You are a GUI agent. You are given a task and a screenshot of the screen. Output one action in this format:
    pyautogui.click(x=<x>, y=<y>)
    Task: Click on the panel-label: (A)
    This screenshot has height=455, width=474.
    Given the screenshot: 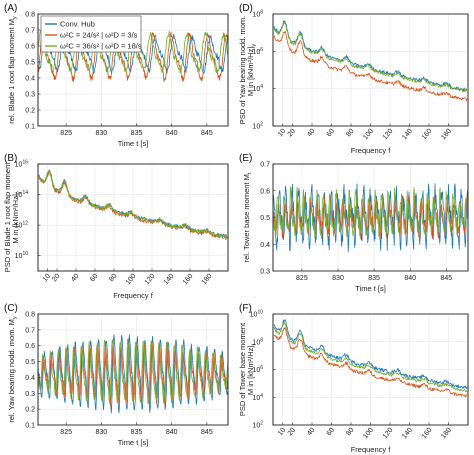 What is the action you would take?
    pyautogui.click(x=10, y=8)
    